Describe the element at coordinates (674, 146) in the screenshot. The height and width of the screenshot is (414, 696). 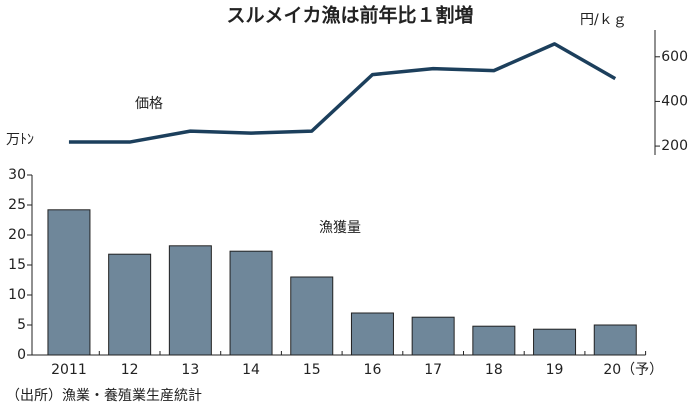
I see `y-tick-label: 200` at that location.